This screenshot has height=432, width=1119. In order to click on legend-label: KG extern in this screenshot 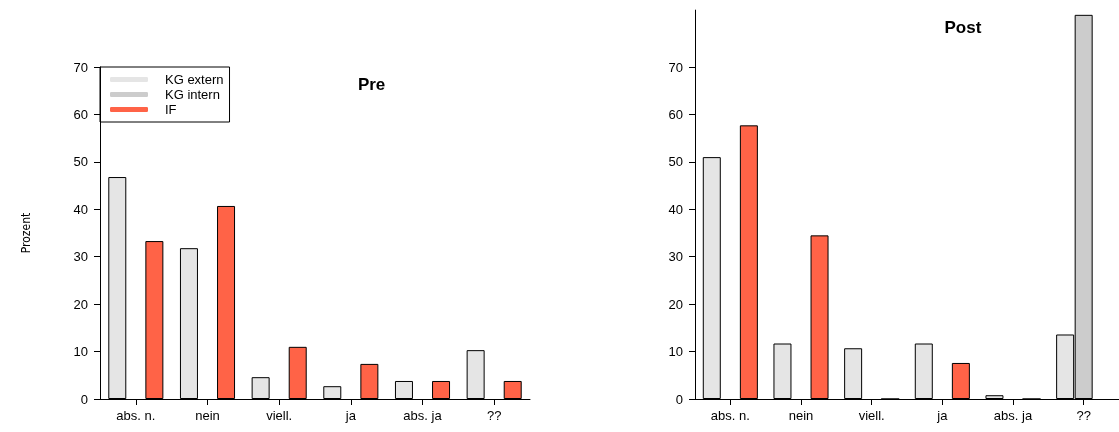, I will do `click(194, 79)`.